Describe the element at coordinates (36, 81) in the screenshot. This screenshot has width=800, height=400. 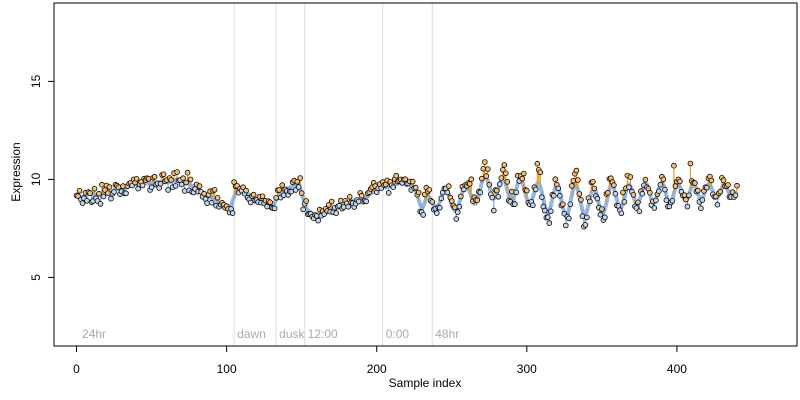
I see `y-tick-label: 15` at that location.